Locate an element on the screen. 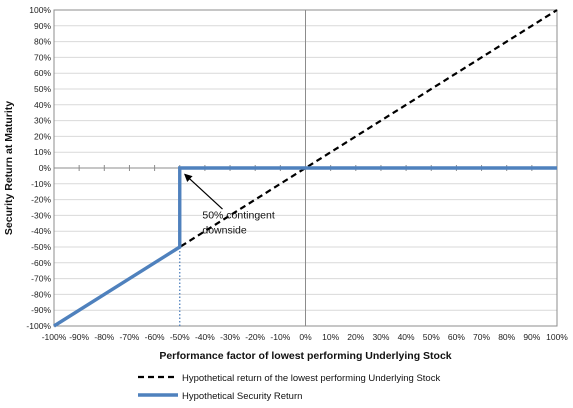 The width and height of the screenshot is (573, 408). x-tick-label: -90% is located at coordinates (79, 337).